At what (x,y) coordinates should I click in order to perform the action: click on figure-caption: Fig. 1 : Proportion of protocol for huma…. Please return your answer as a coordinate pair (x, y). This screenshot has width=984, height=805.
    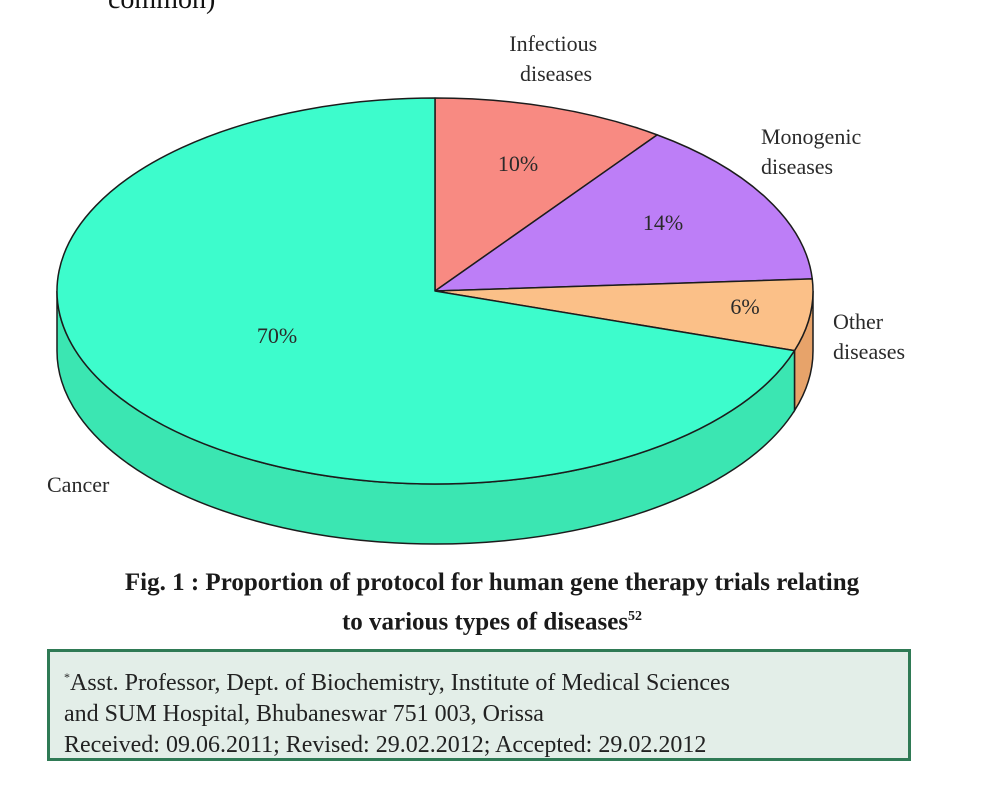
    Looking at the image, I should click on (492, 602).